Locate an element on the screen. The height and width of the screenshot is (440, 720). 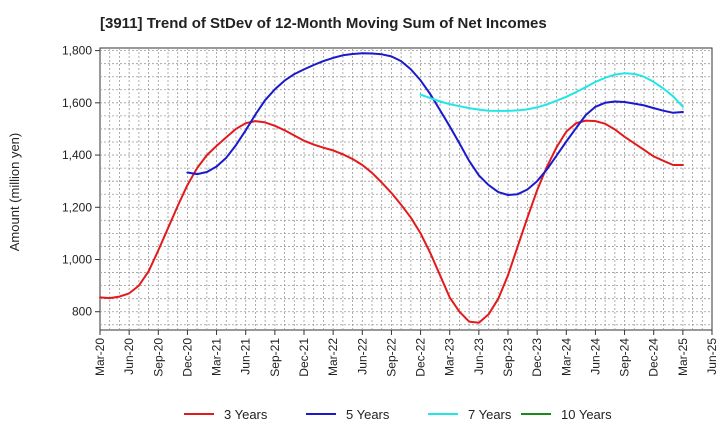
series-line-7-years is located at coordinates (551, 92).